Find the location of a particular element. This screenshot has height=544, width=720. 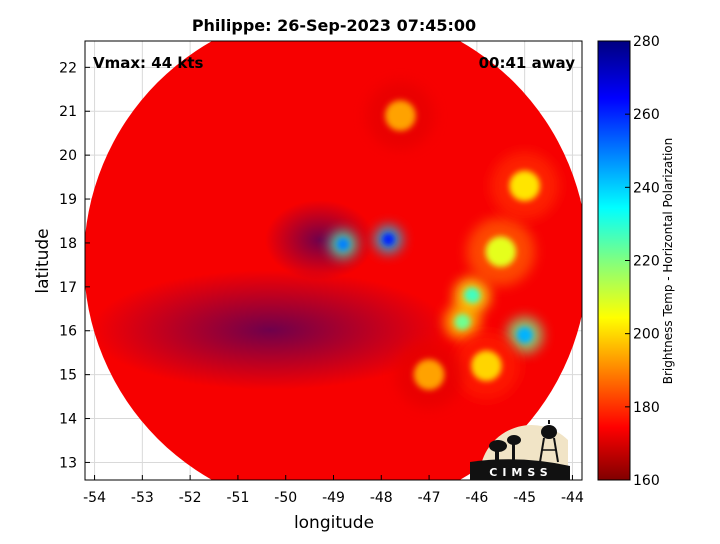

y-tick-label: 19 is located at coordinates (68, 200).